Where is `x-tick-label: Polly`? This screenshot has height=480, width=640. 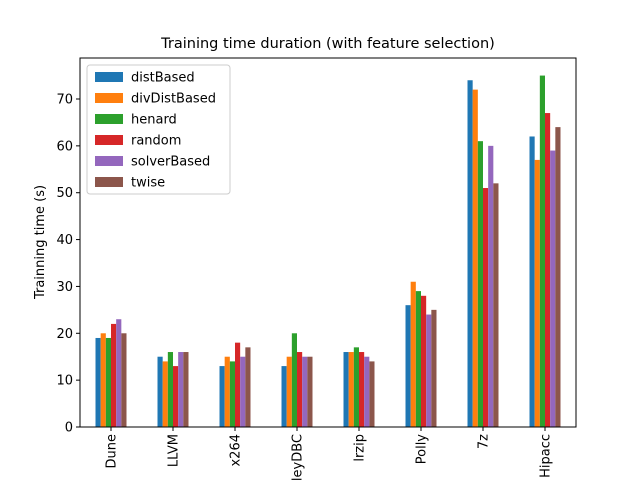
x-tick-label: Polly is located at coordinates (422, 449).